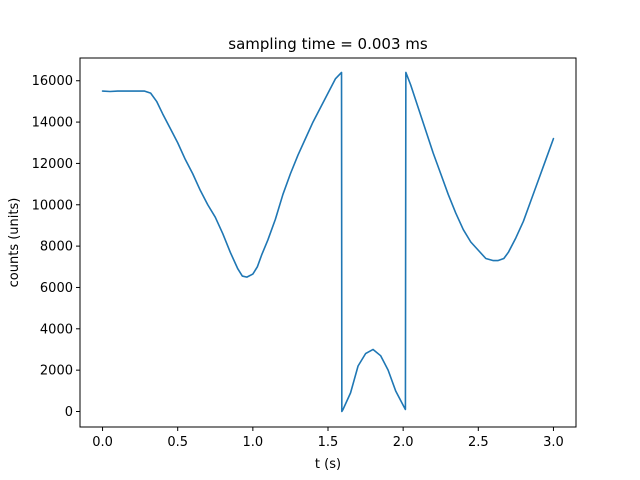  What do you see at coordinates (52, 164) in the screenshot?
I see `y-tick-label: 12000` at bounding box center [52, 164].